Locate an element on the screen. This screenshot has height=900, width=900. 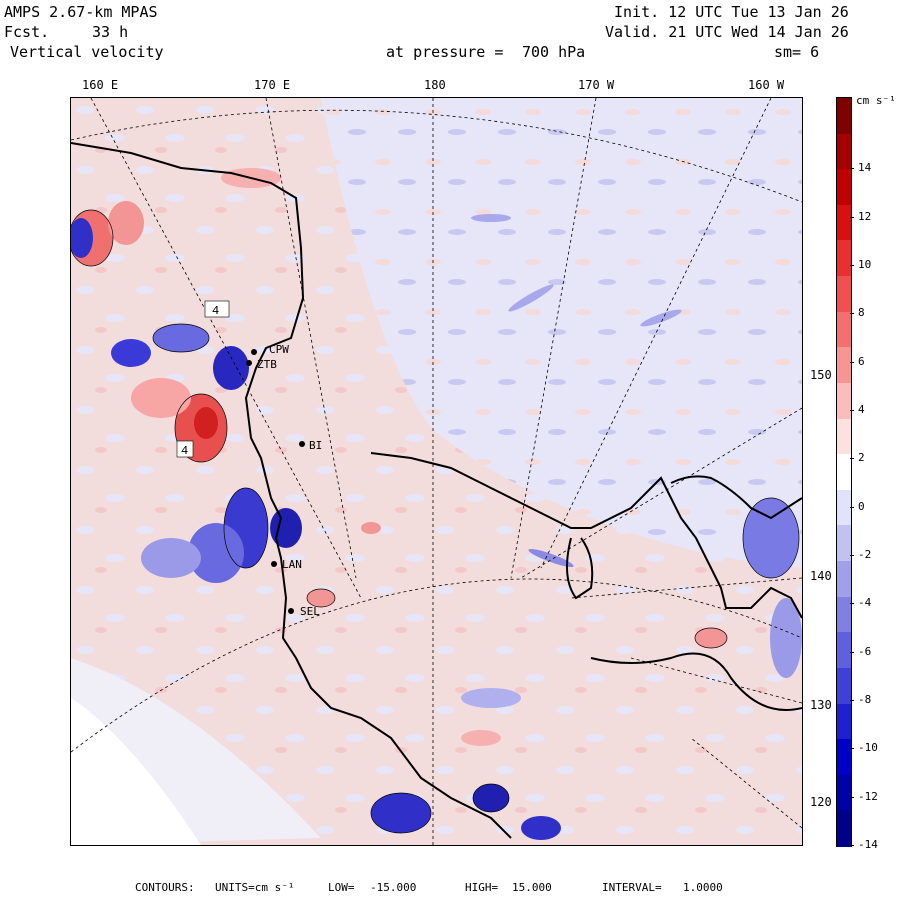
colorbar-tick-label: 4 is located at coordinates (861, 409).